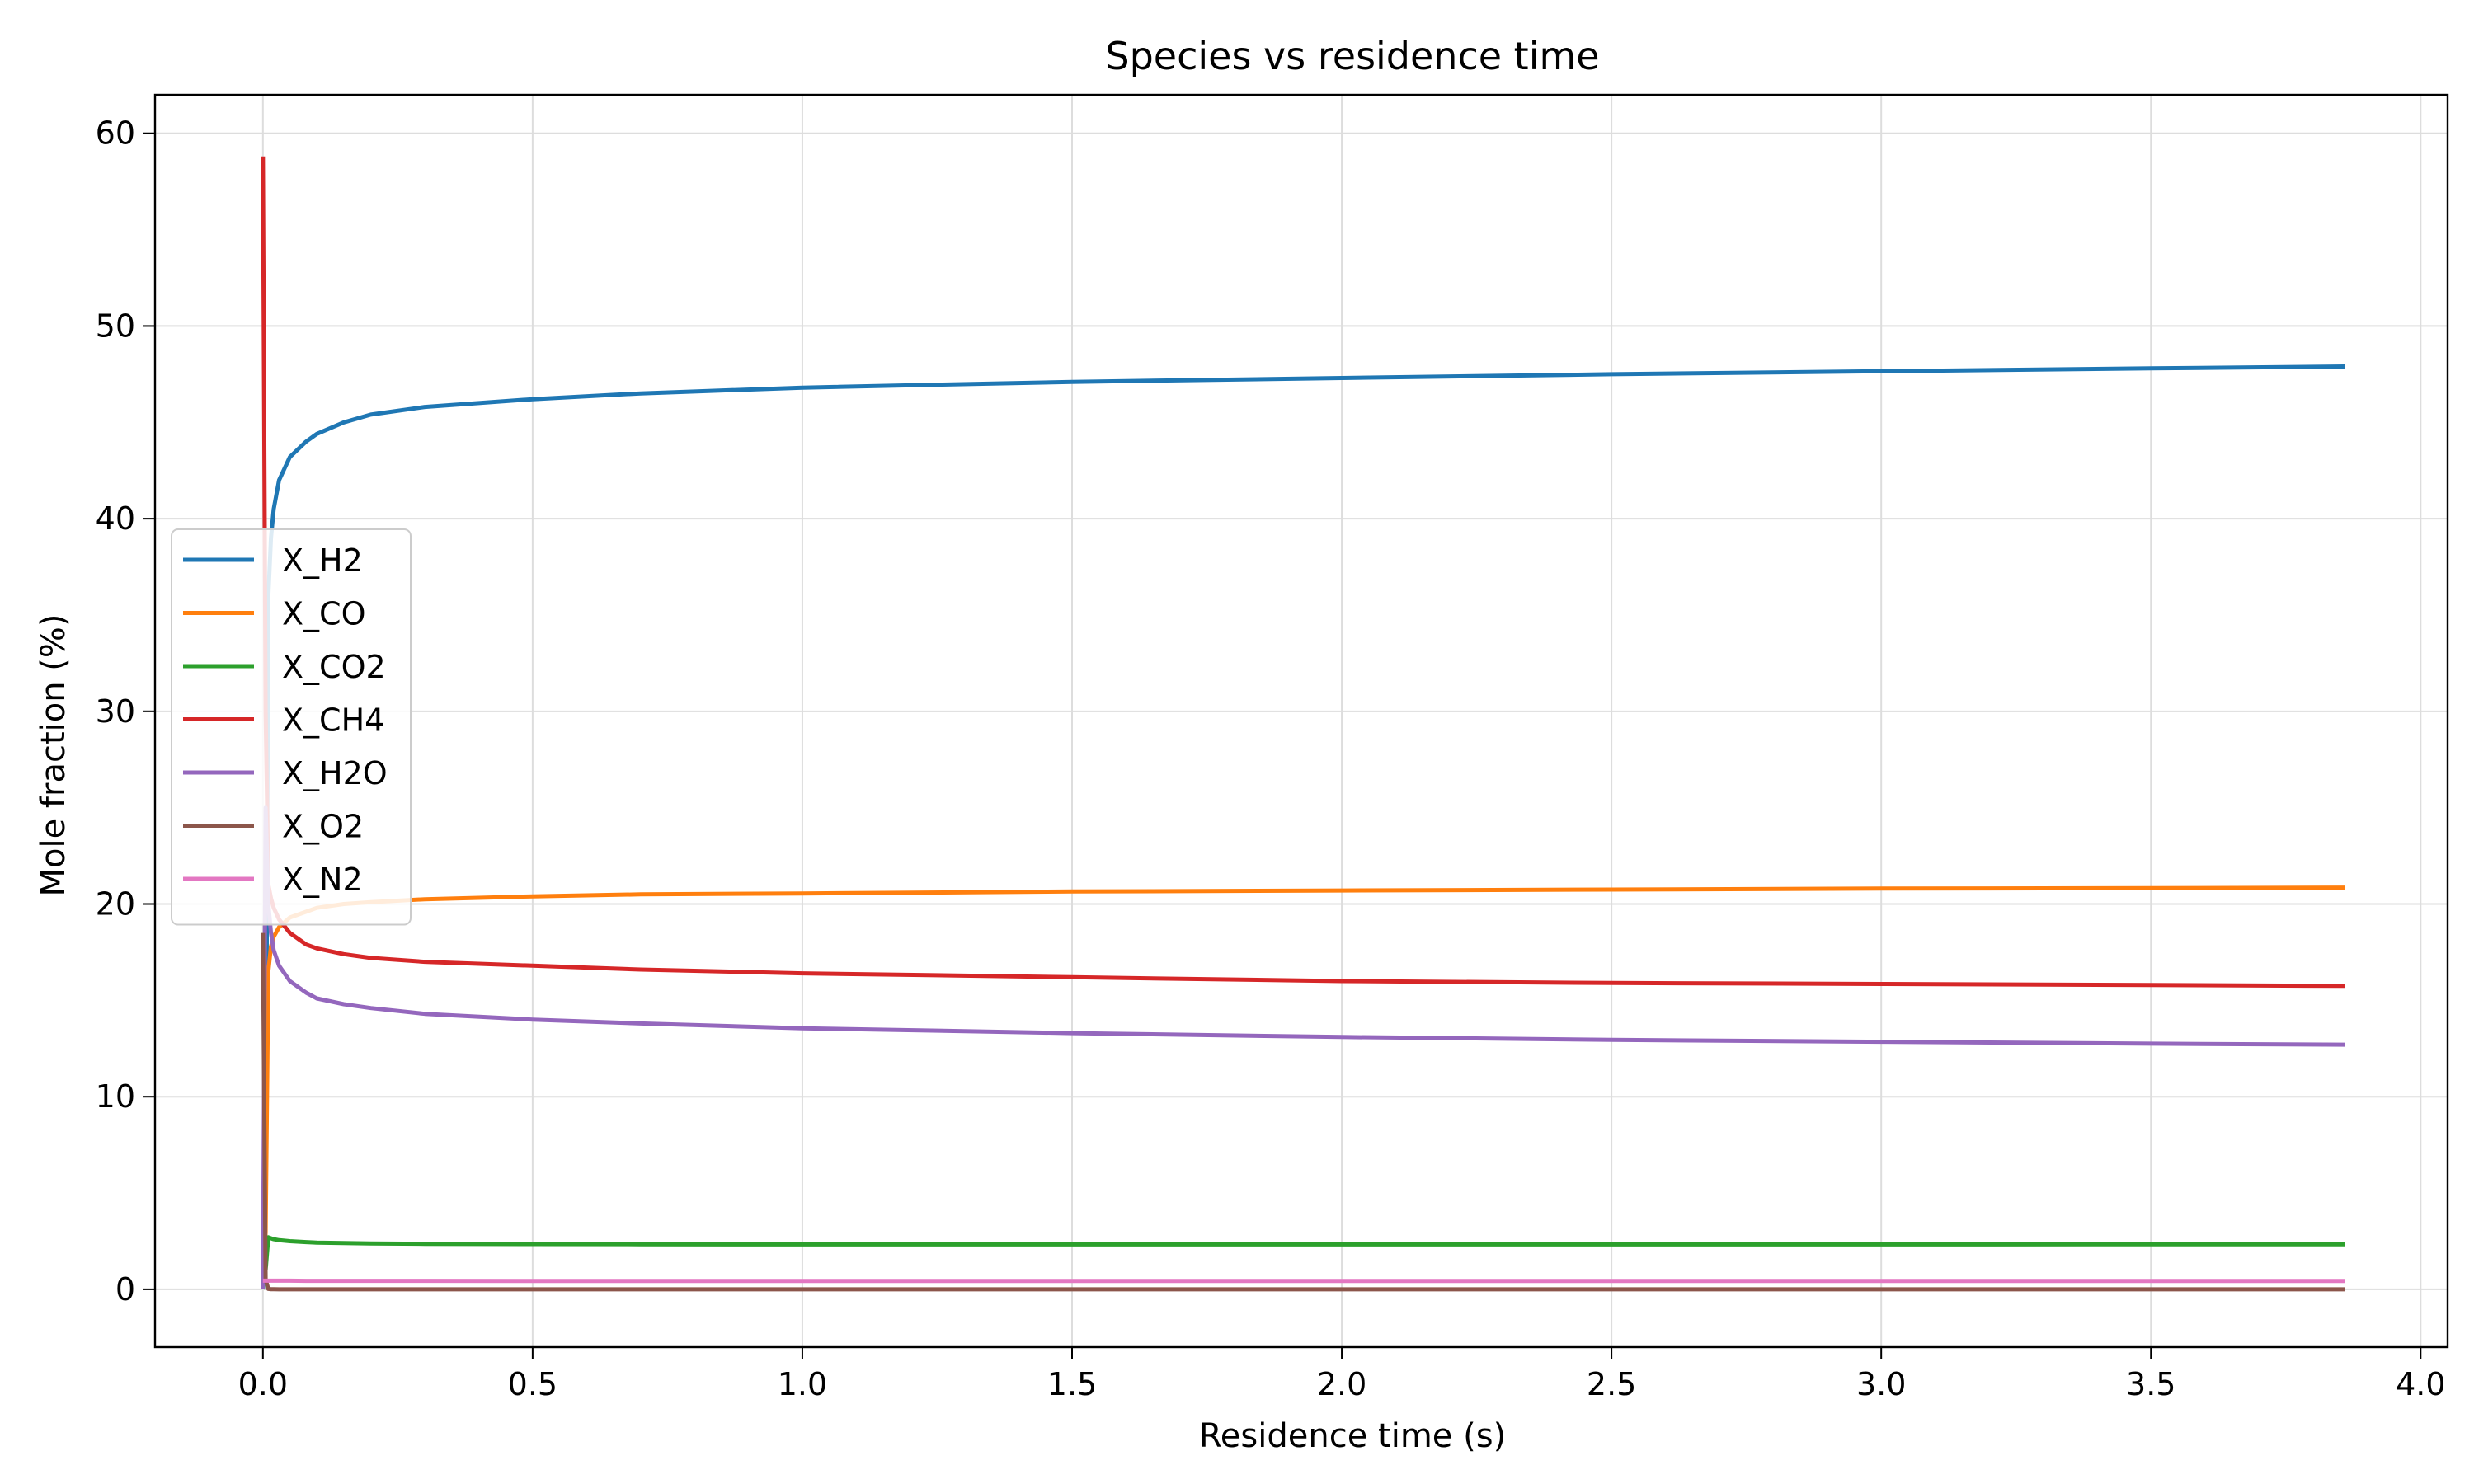 The width and height of the screenshot is (2474, 1484). Describe the element at coordinates (323, 614) in the screenshot. I see `legend-label-x-co: X_CO` at that location.